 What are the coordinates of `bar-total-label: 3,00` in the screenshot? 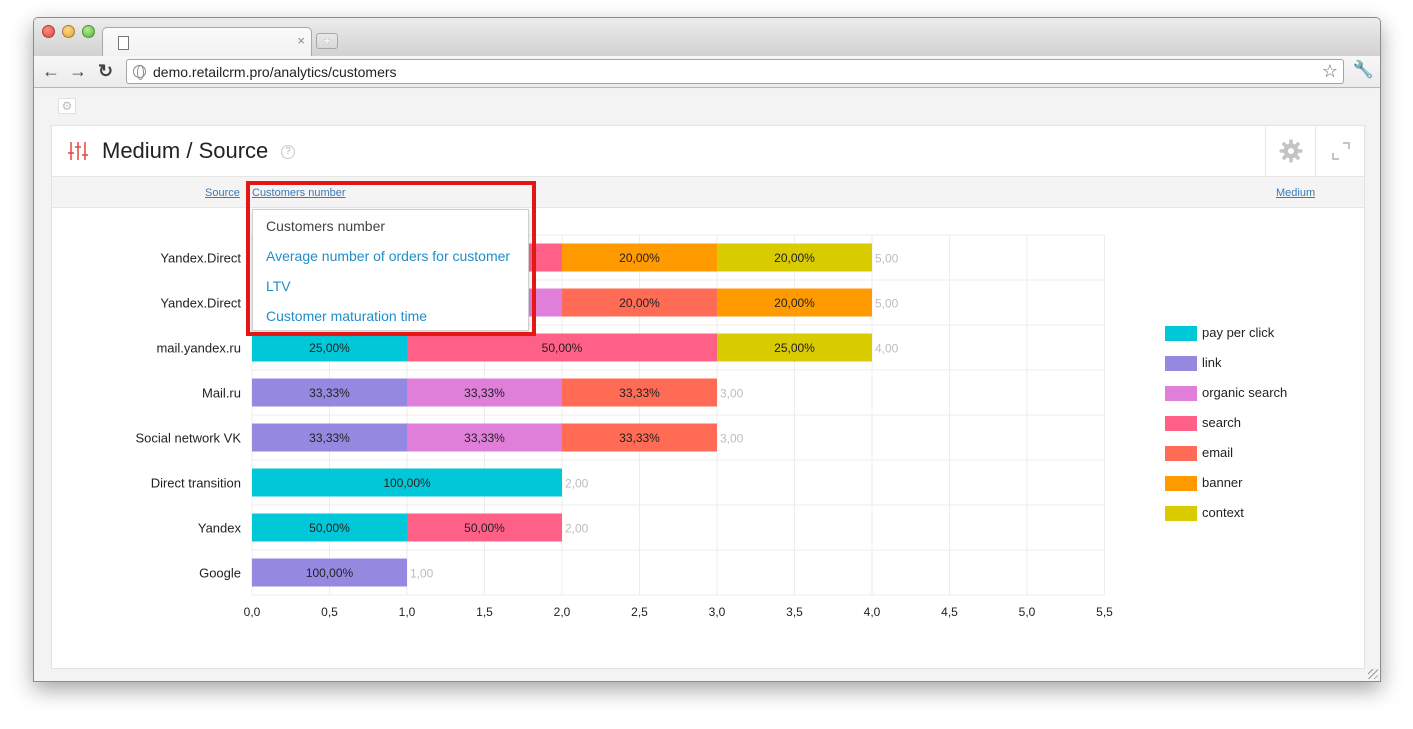 It's located at (732, 439).